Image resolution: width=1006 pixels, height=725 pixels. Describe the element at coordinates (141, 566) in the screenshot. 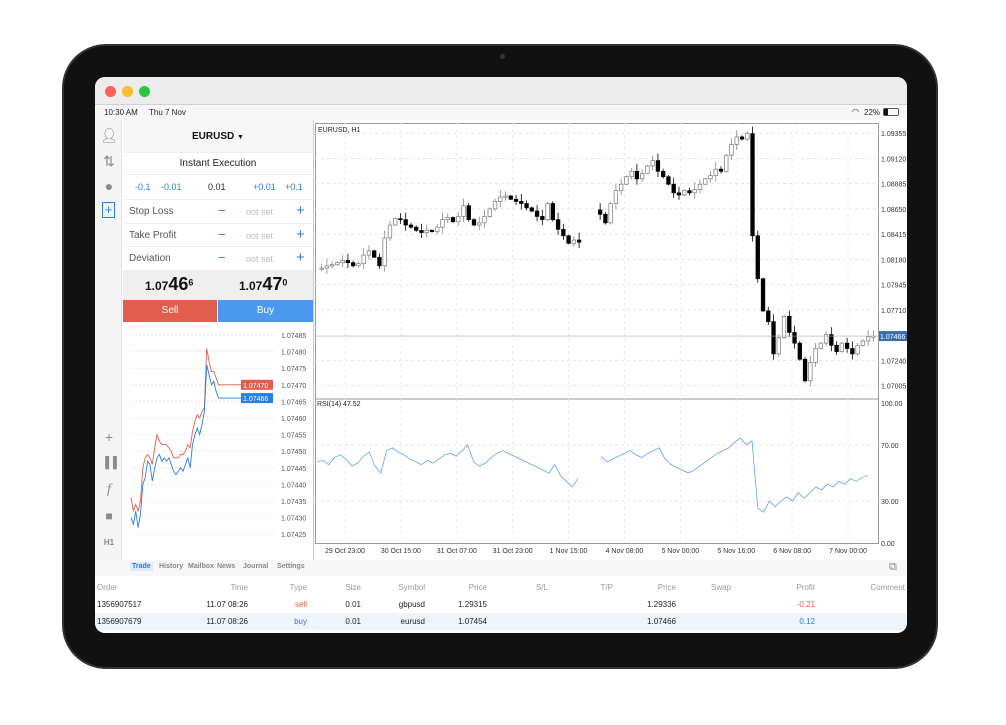

I see `tab-trade: Trade` at that location.